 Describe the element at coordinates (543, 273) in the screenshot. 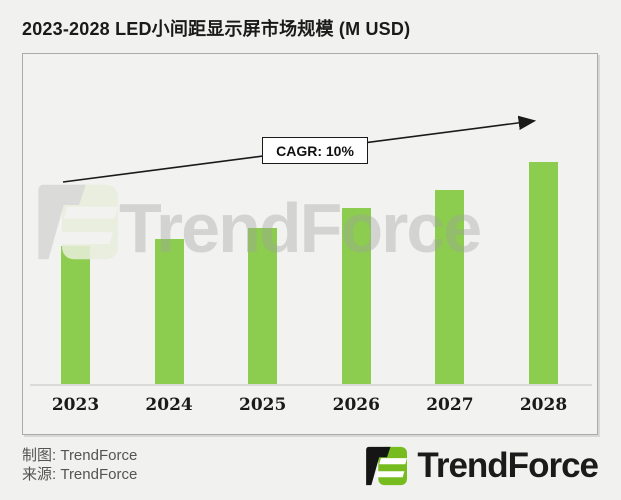

I see `bar-2028` at that location.